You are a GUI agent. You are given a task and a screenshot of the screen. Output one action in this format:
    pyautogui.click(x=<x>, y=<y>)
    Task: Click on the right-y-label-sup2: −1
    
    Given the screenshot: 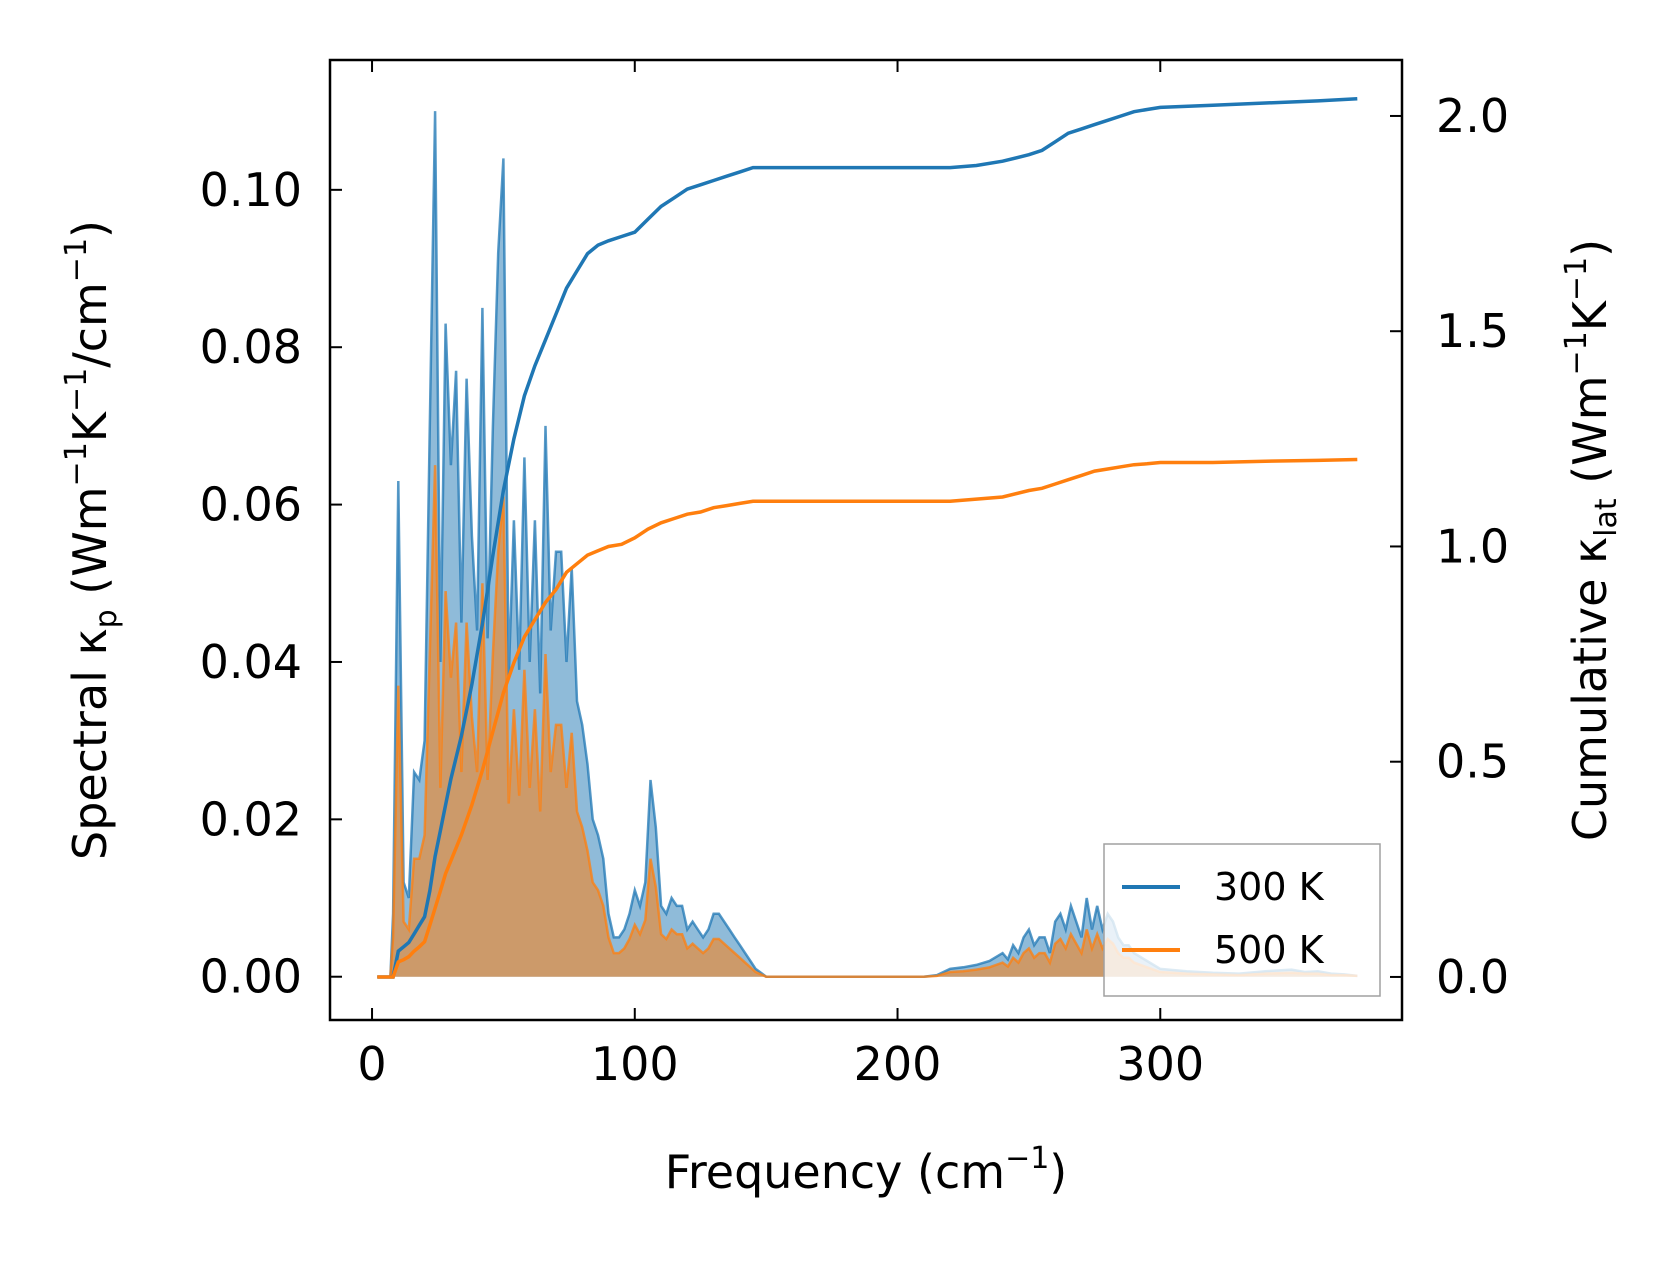 What is the action you would take?
    pyautogui.click(x=1576, y=279)
    